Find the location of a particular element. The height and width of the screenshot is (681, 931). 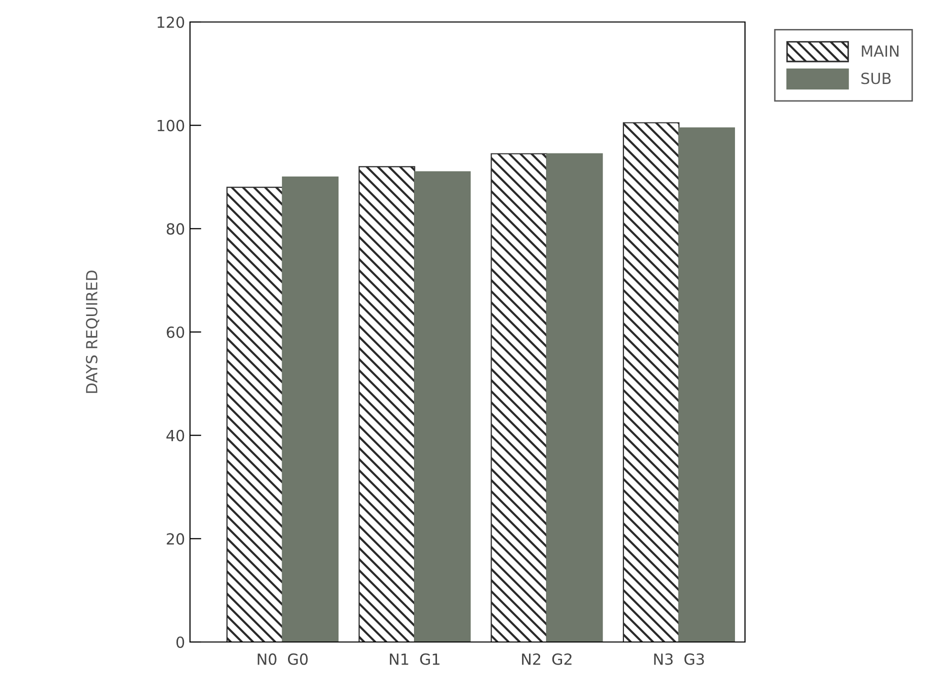

y-tick-label: 120 is located at coordinates (171, 22).